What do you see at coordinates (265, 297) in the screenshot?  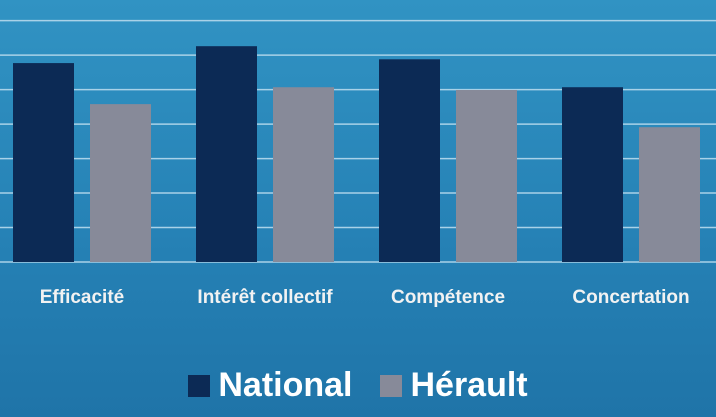 I see `x-tick-label: Intérêt collectif` at bounding box center [265, 297].